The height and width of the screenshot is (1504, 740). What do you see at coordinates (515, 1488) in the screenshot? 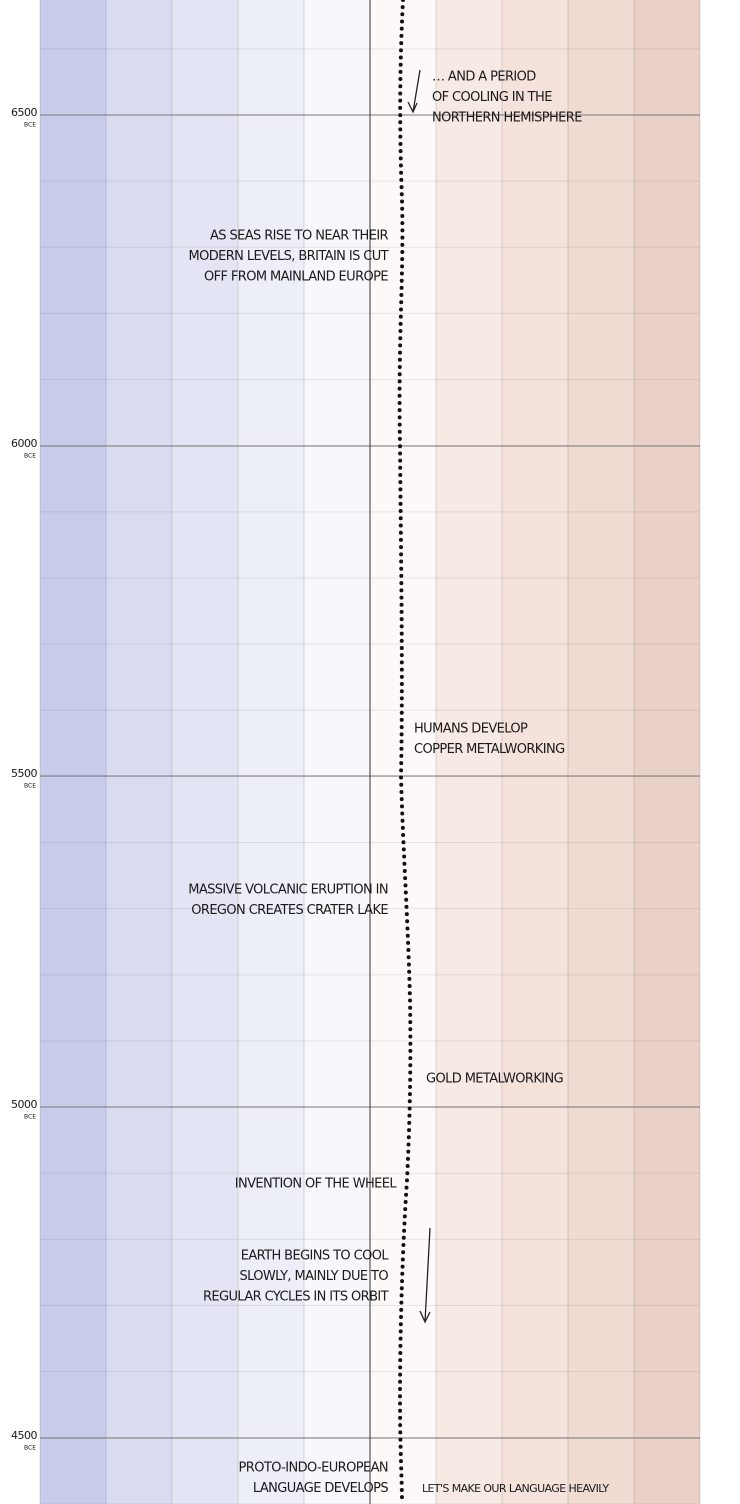
I see `annotation-line: LET'S MAKE OUR LANGUAGE HEAVILY` at bounding box center [515, 1488].